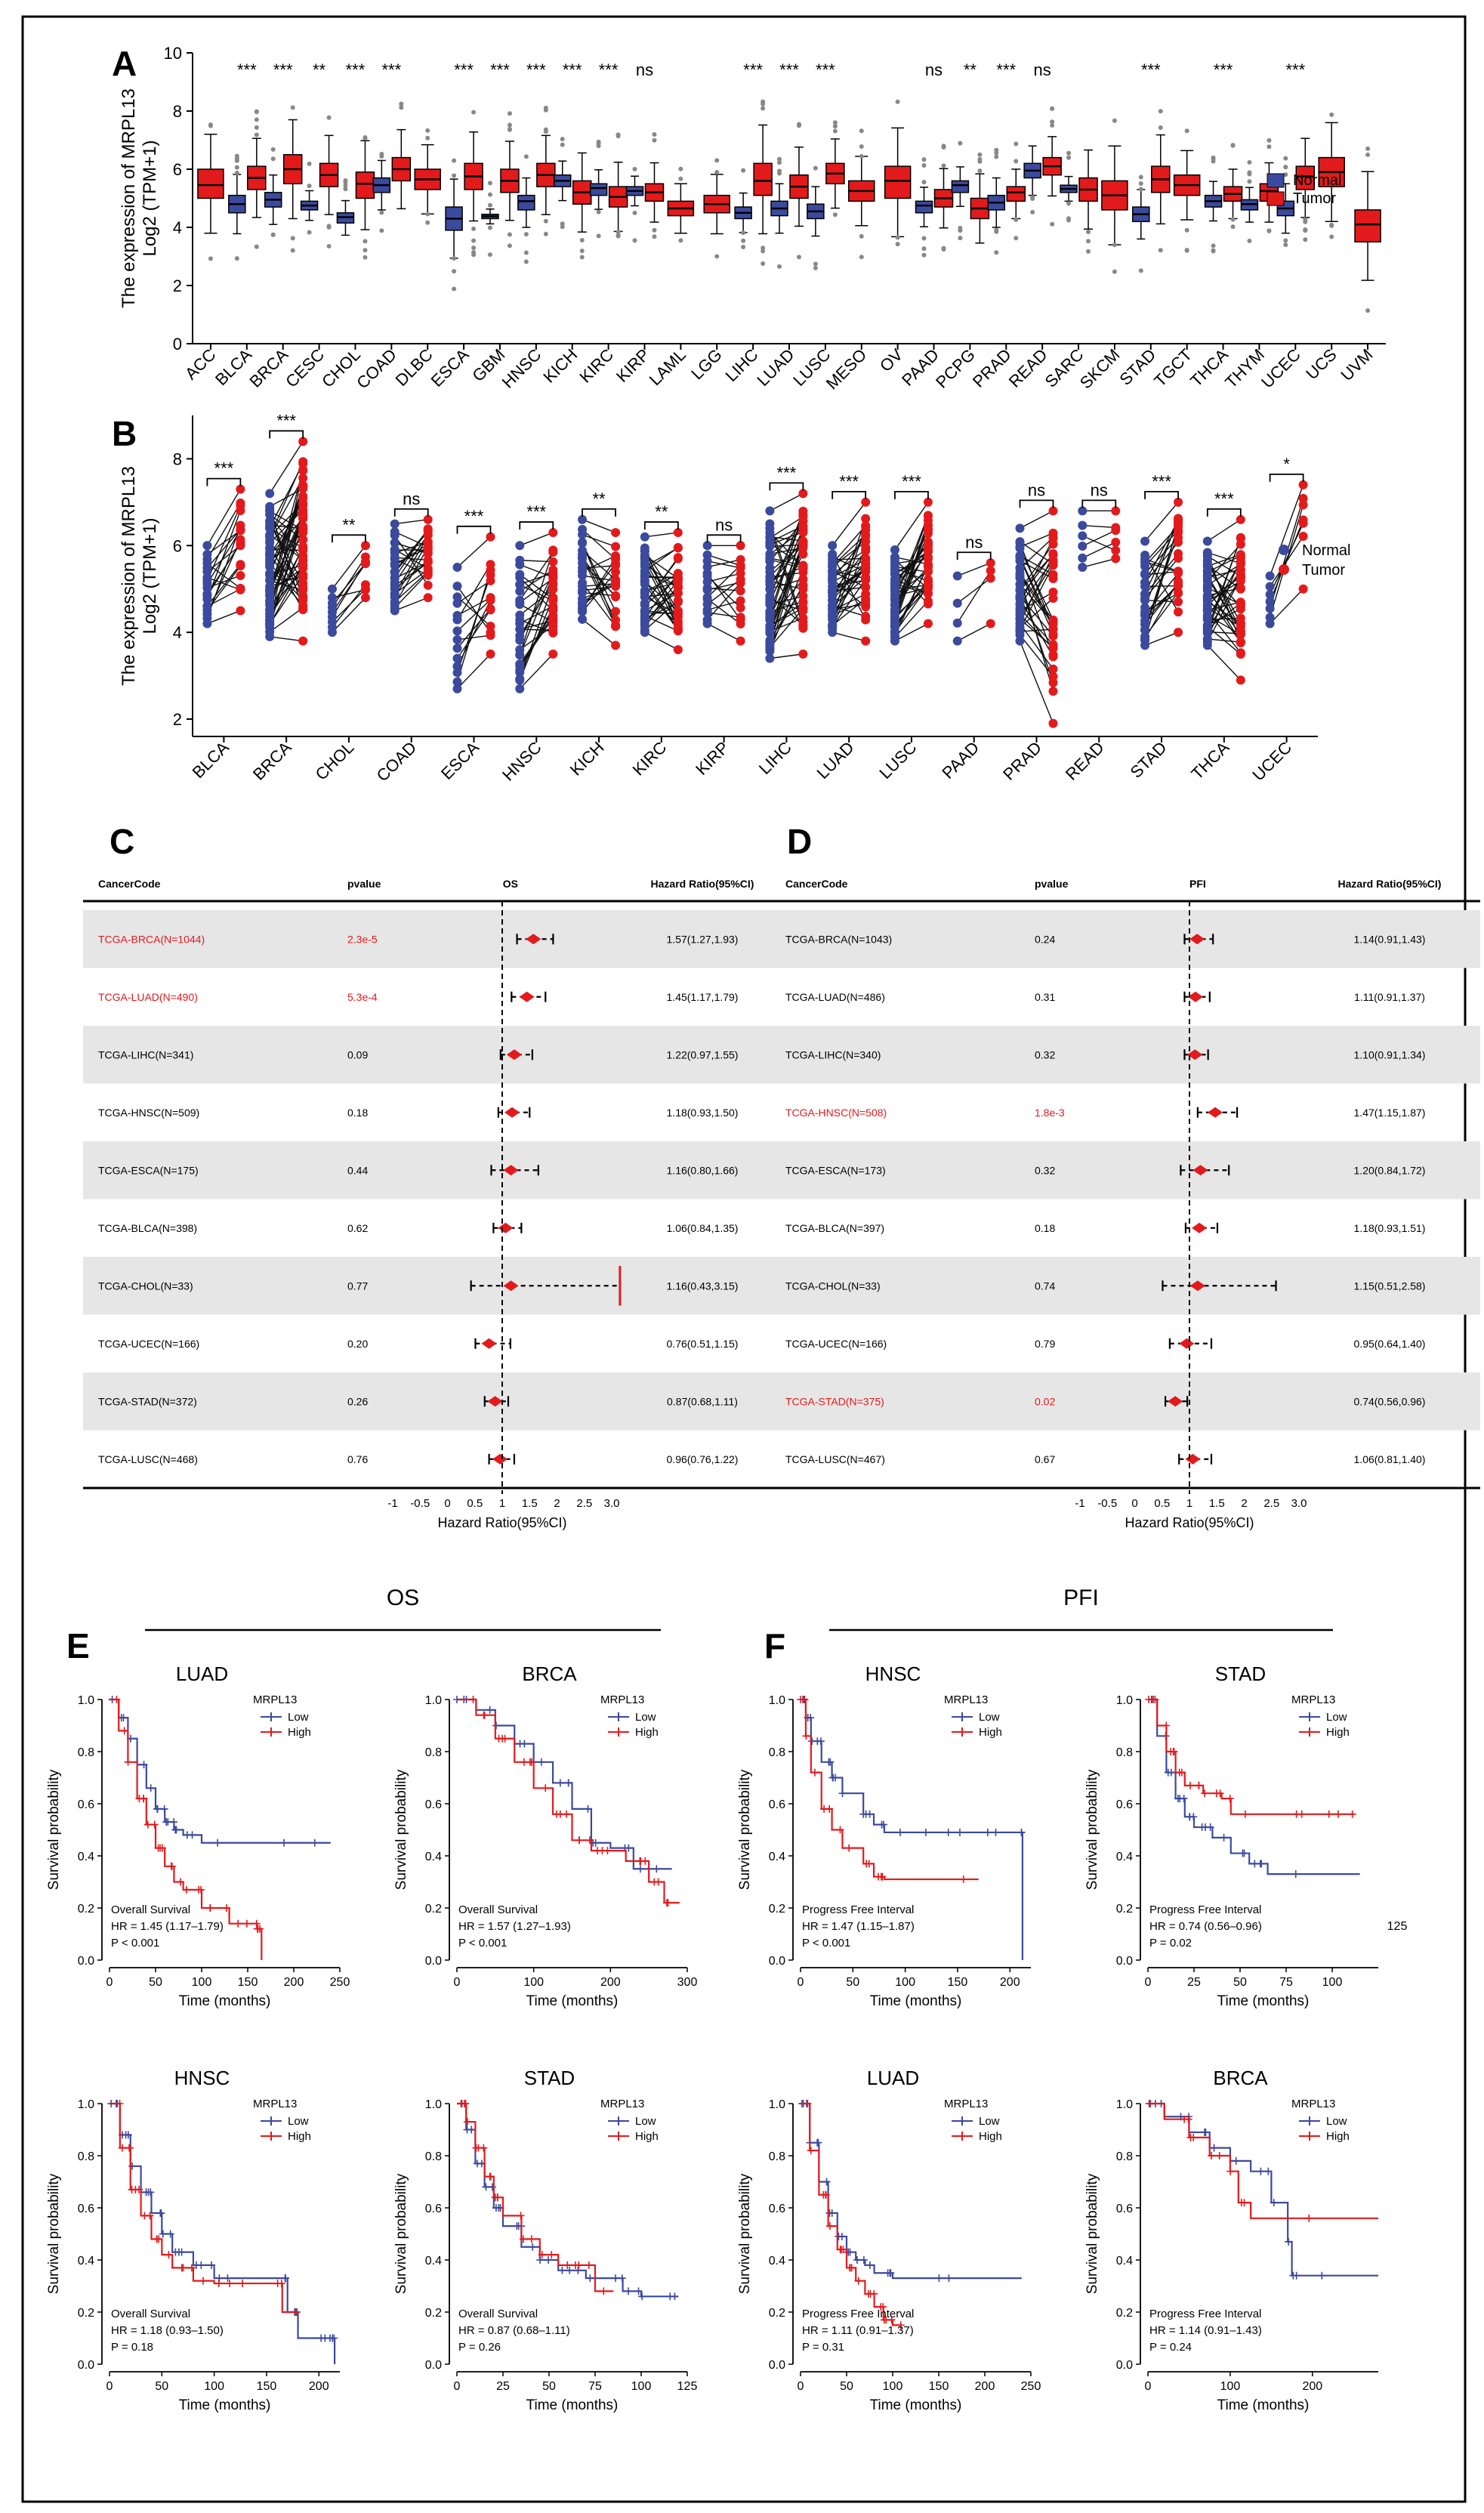 The image size is (1484, 2513). I want to click on legend-swatch-tumor, so click(1275, 199).